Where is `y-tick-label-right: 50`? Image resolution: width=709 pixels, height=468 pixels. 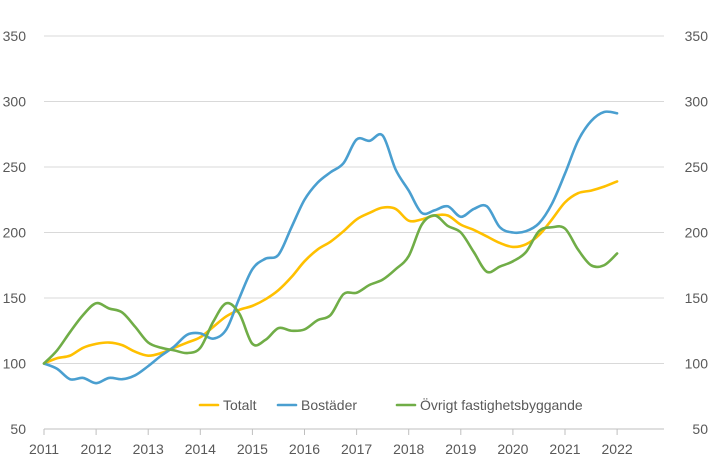 y-tick-label-right: 50 is located at coordinates (700, 429).